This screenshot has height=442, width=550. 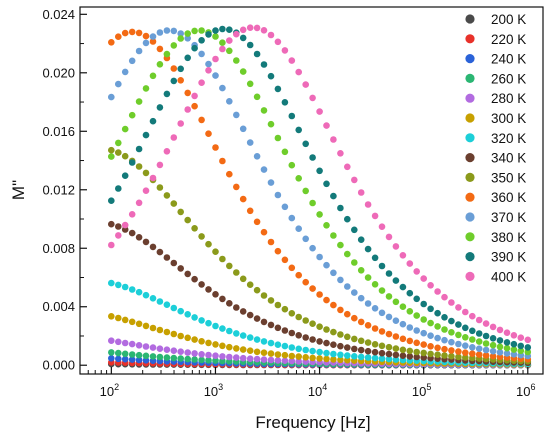 I want to click on x-axis-title: Frequency [Hz], so click(x=312, y=422).